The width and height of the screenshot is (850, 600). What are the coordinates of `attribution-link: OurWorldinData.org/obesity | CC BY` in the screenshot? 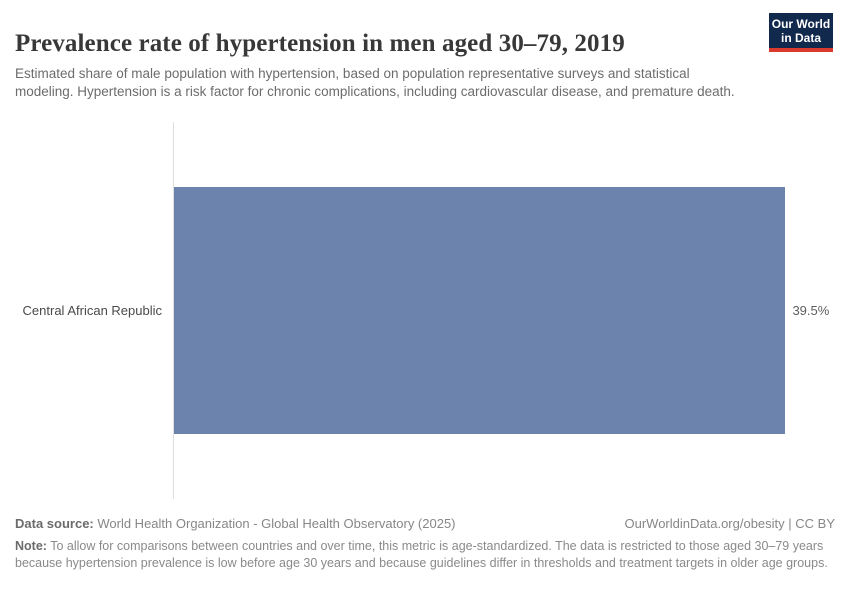 It's located at (730, 523).